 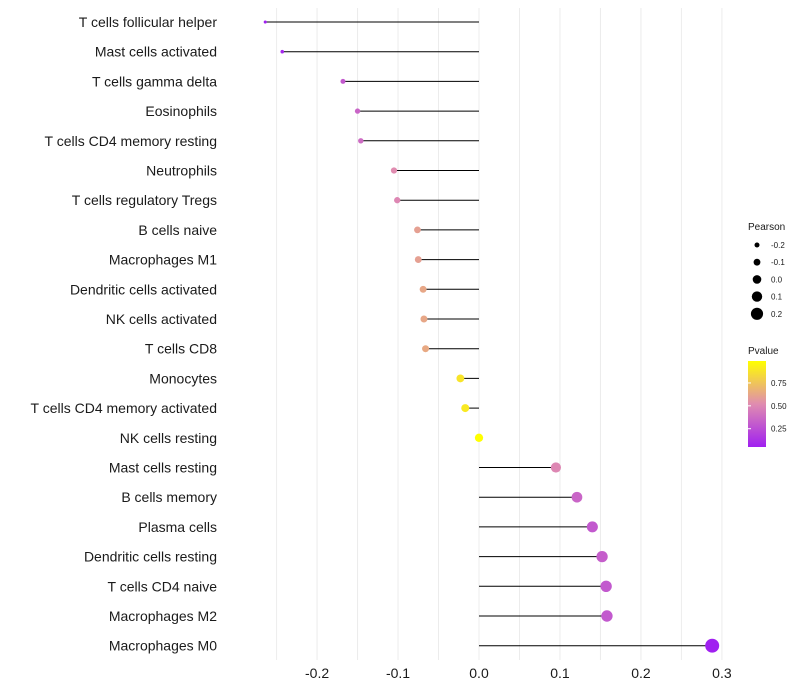 I want to click on category-label: Dendritic cells activated, so click(x=143, y=289).